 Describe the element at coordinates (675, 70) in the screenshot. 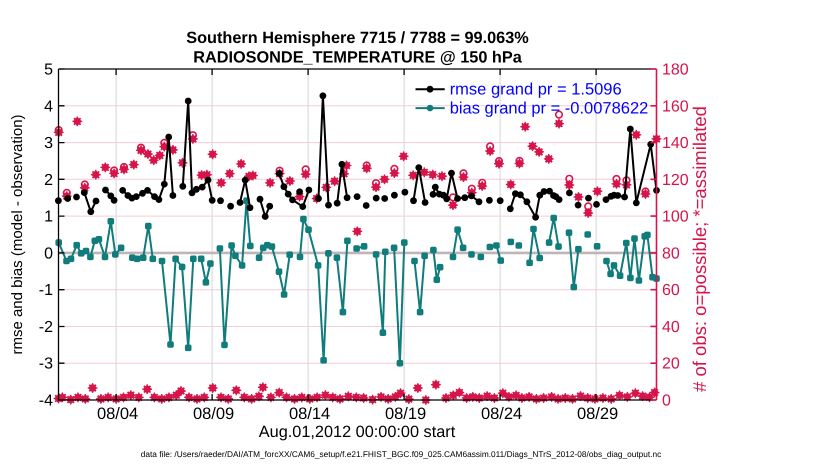

I see `svg-text: 180` at that location.